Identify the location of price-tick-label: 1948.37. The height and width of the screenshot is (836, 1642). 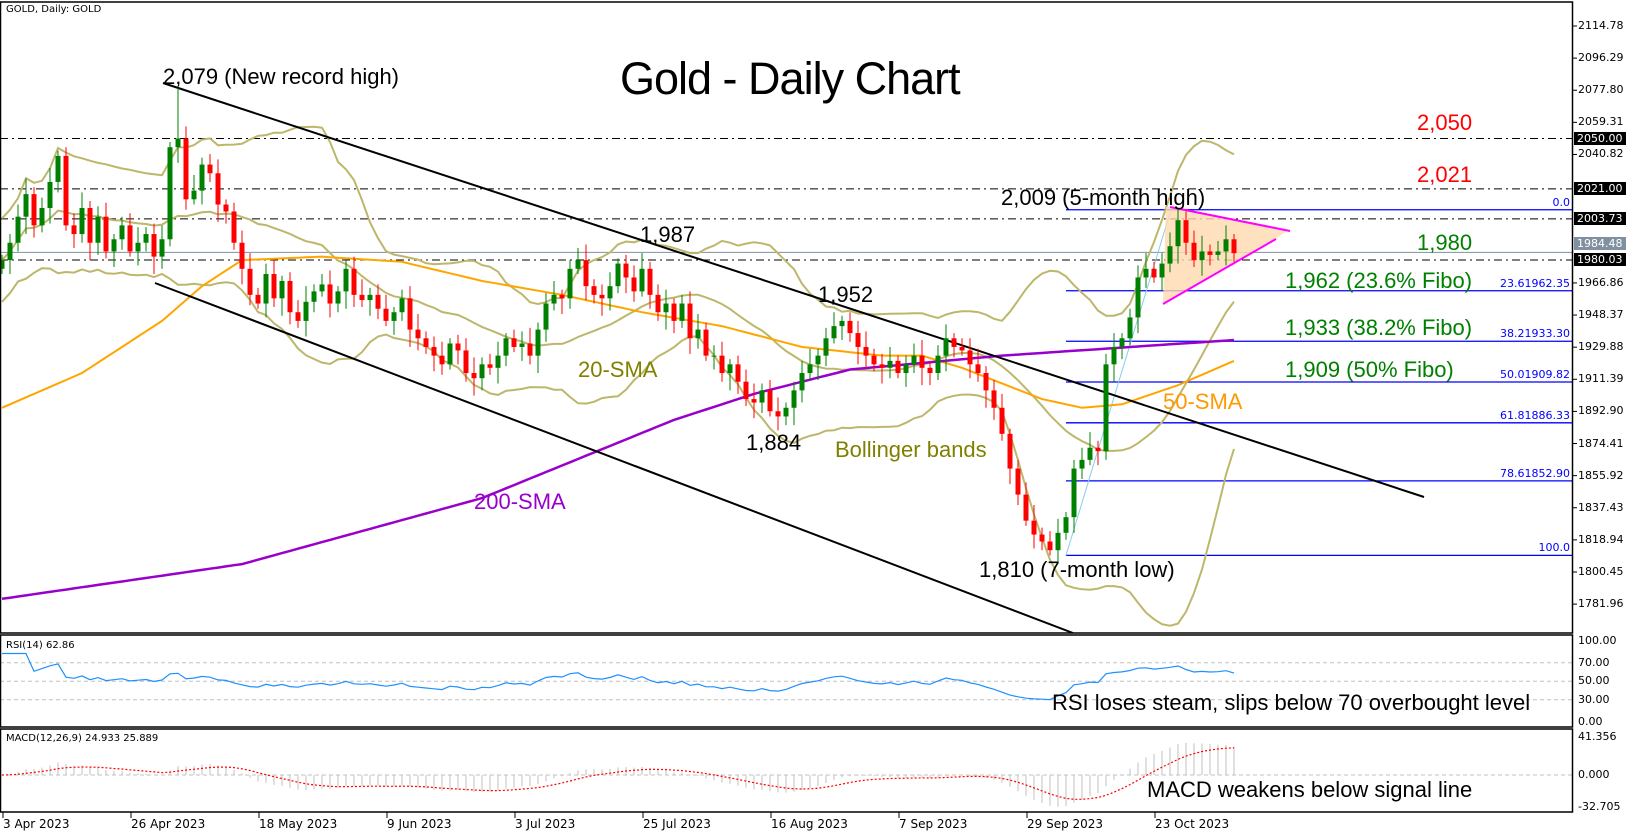
(1601, 315).